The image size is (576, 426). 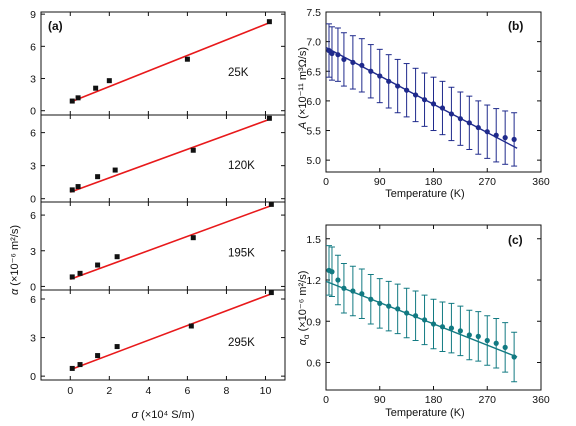 What do you see at coordinates (227, 391) in the screenshot?
I see `x-tick-label: 8` at bounding box center [227, 391].